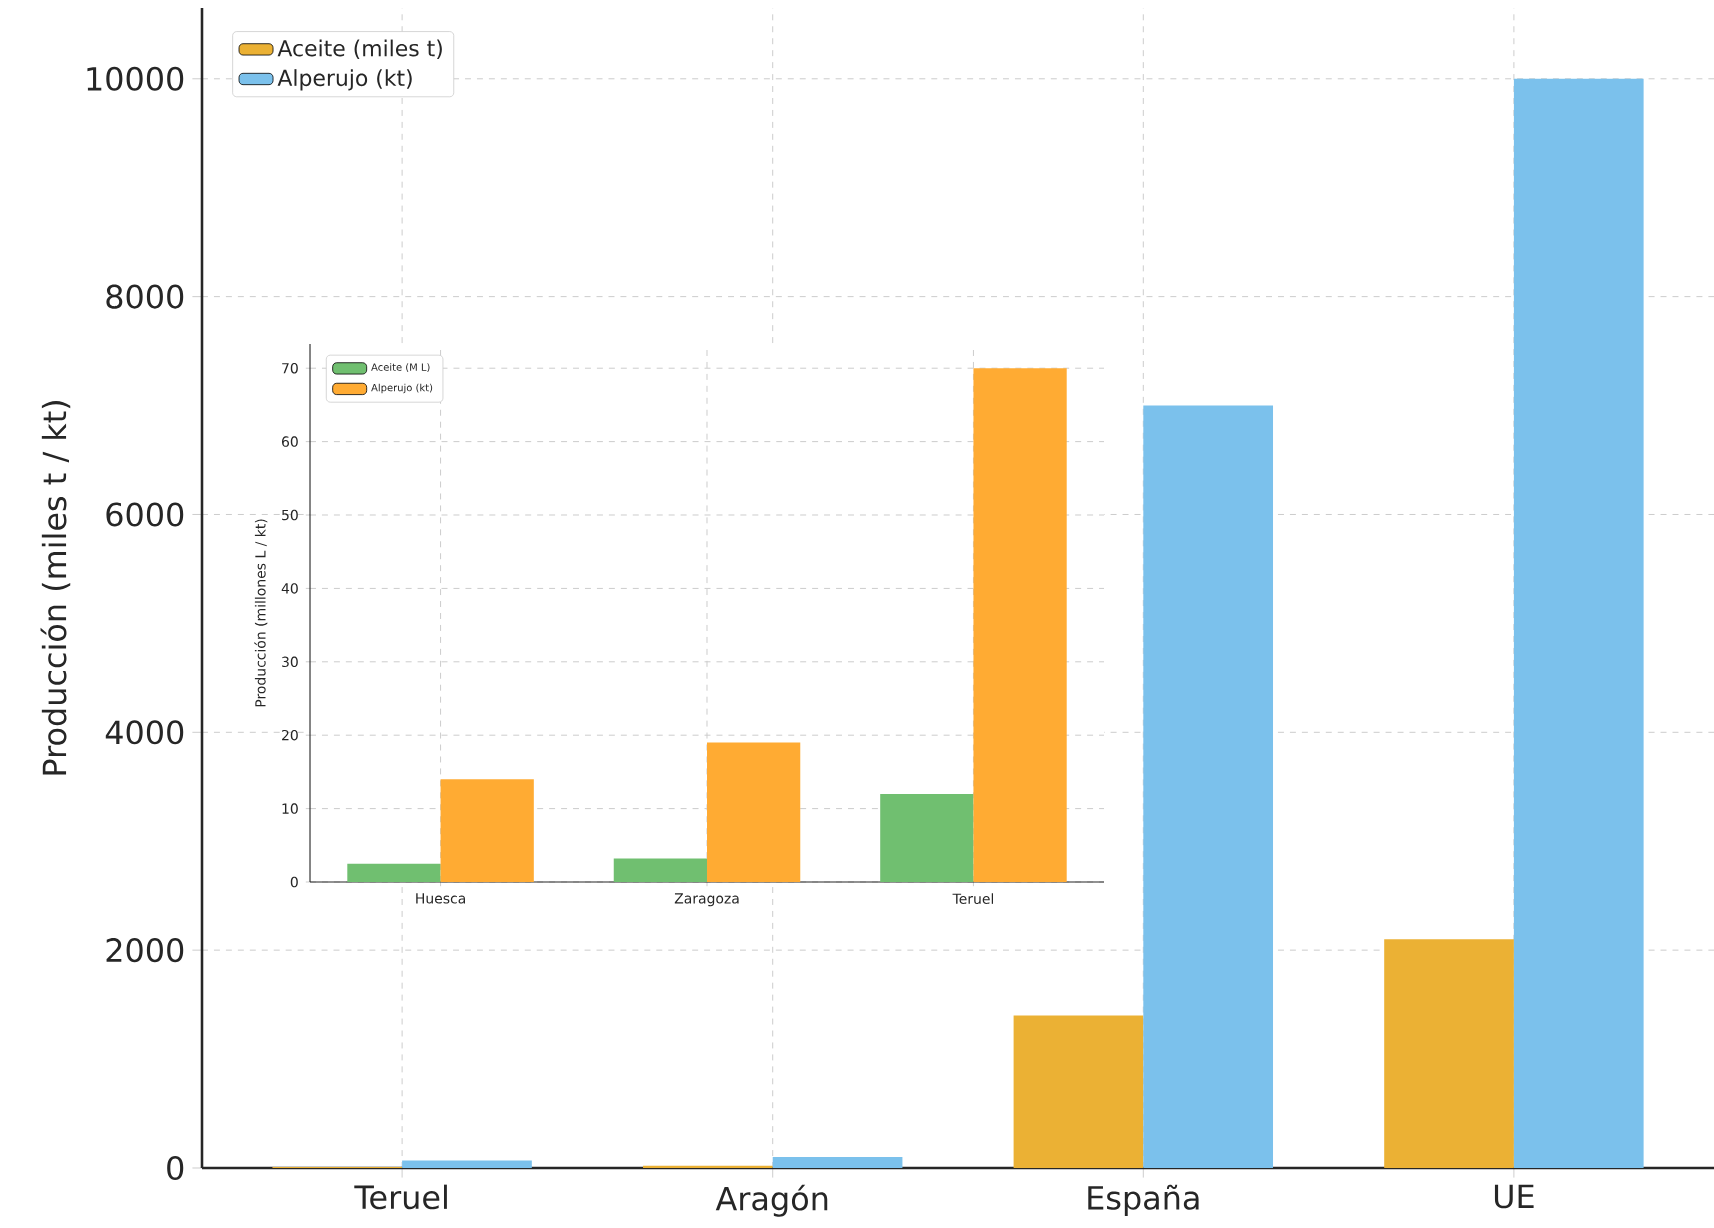 Image resolution: width=1714 pixels, height=1228 pixels. I want to click on y-tick-label: 6000, so click(145, 514).